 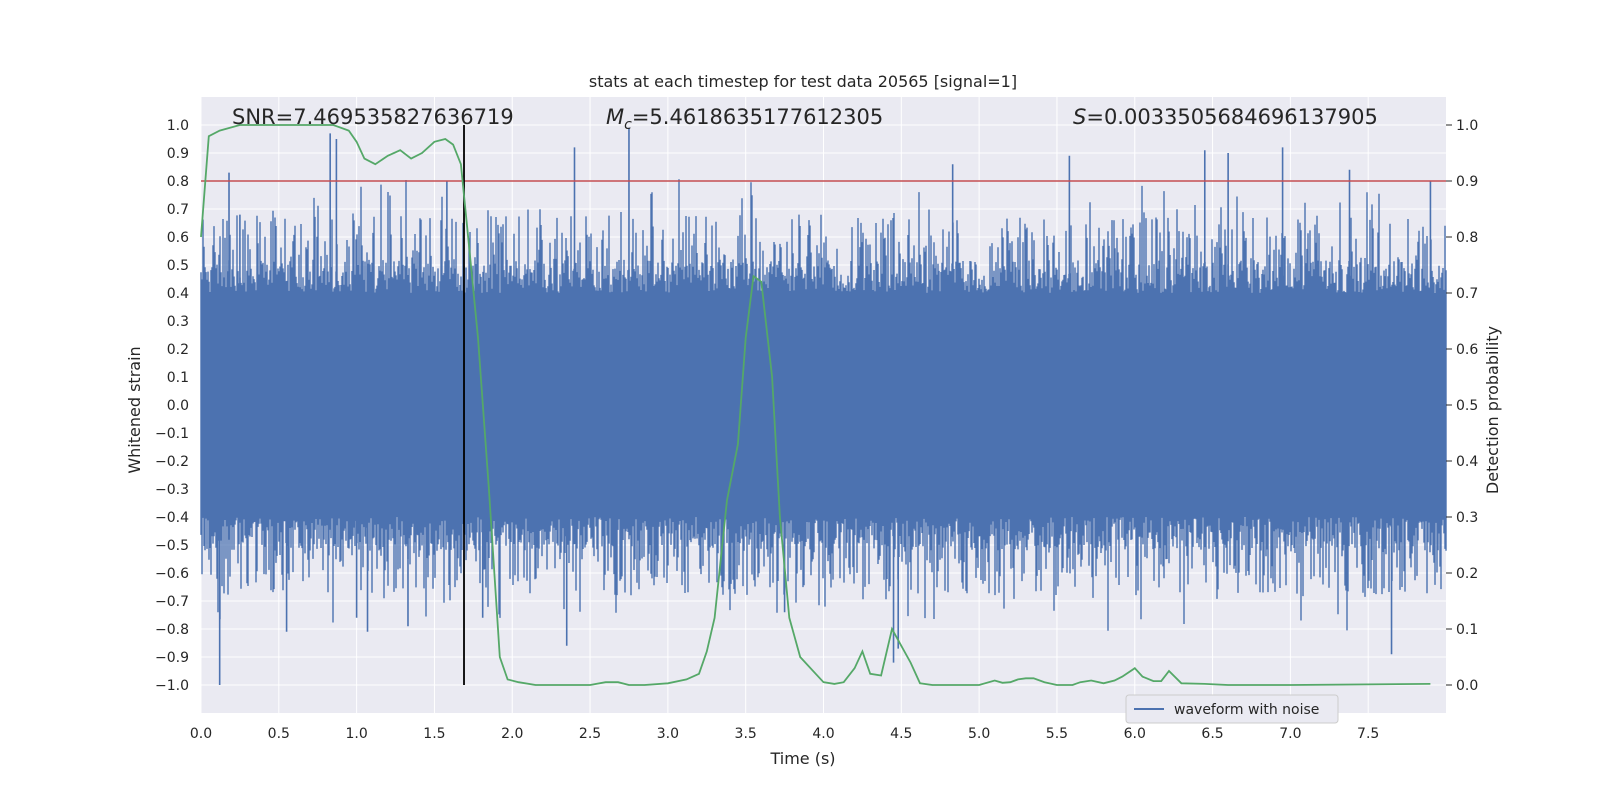 What do you see at coordinates (979, 734) in the screenshot?
I see `x-tick-label: 5.0` at bounding box center [979, 734].